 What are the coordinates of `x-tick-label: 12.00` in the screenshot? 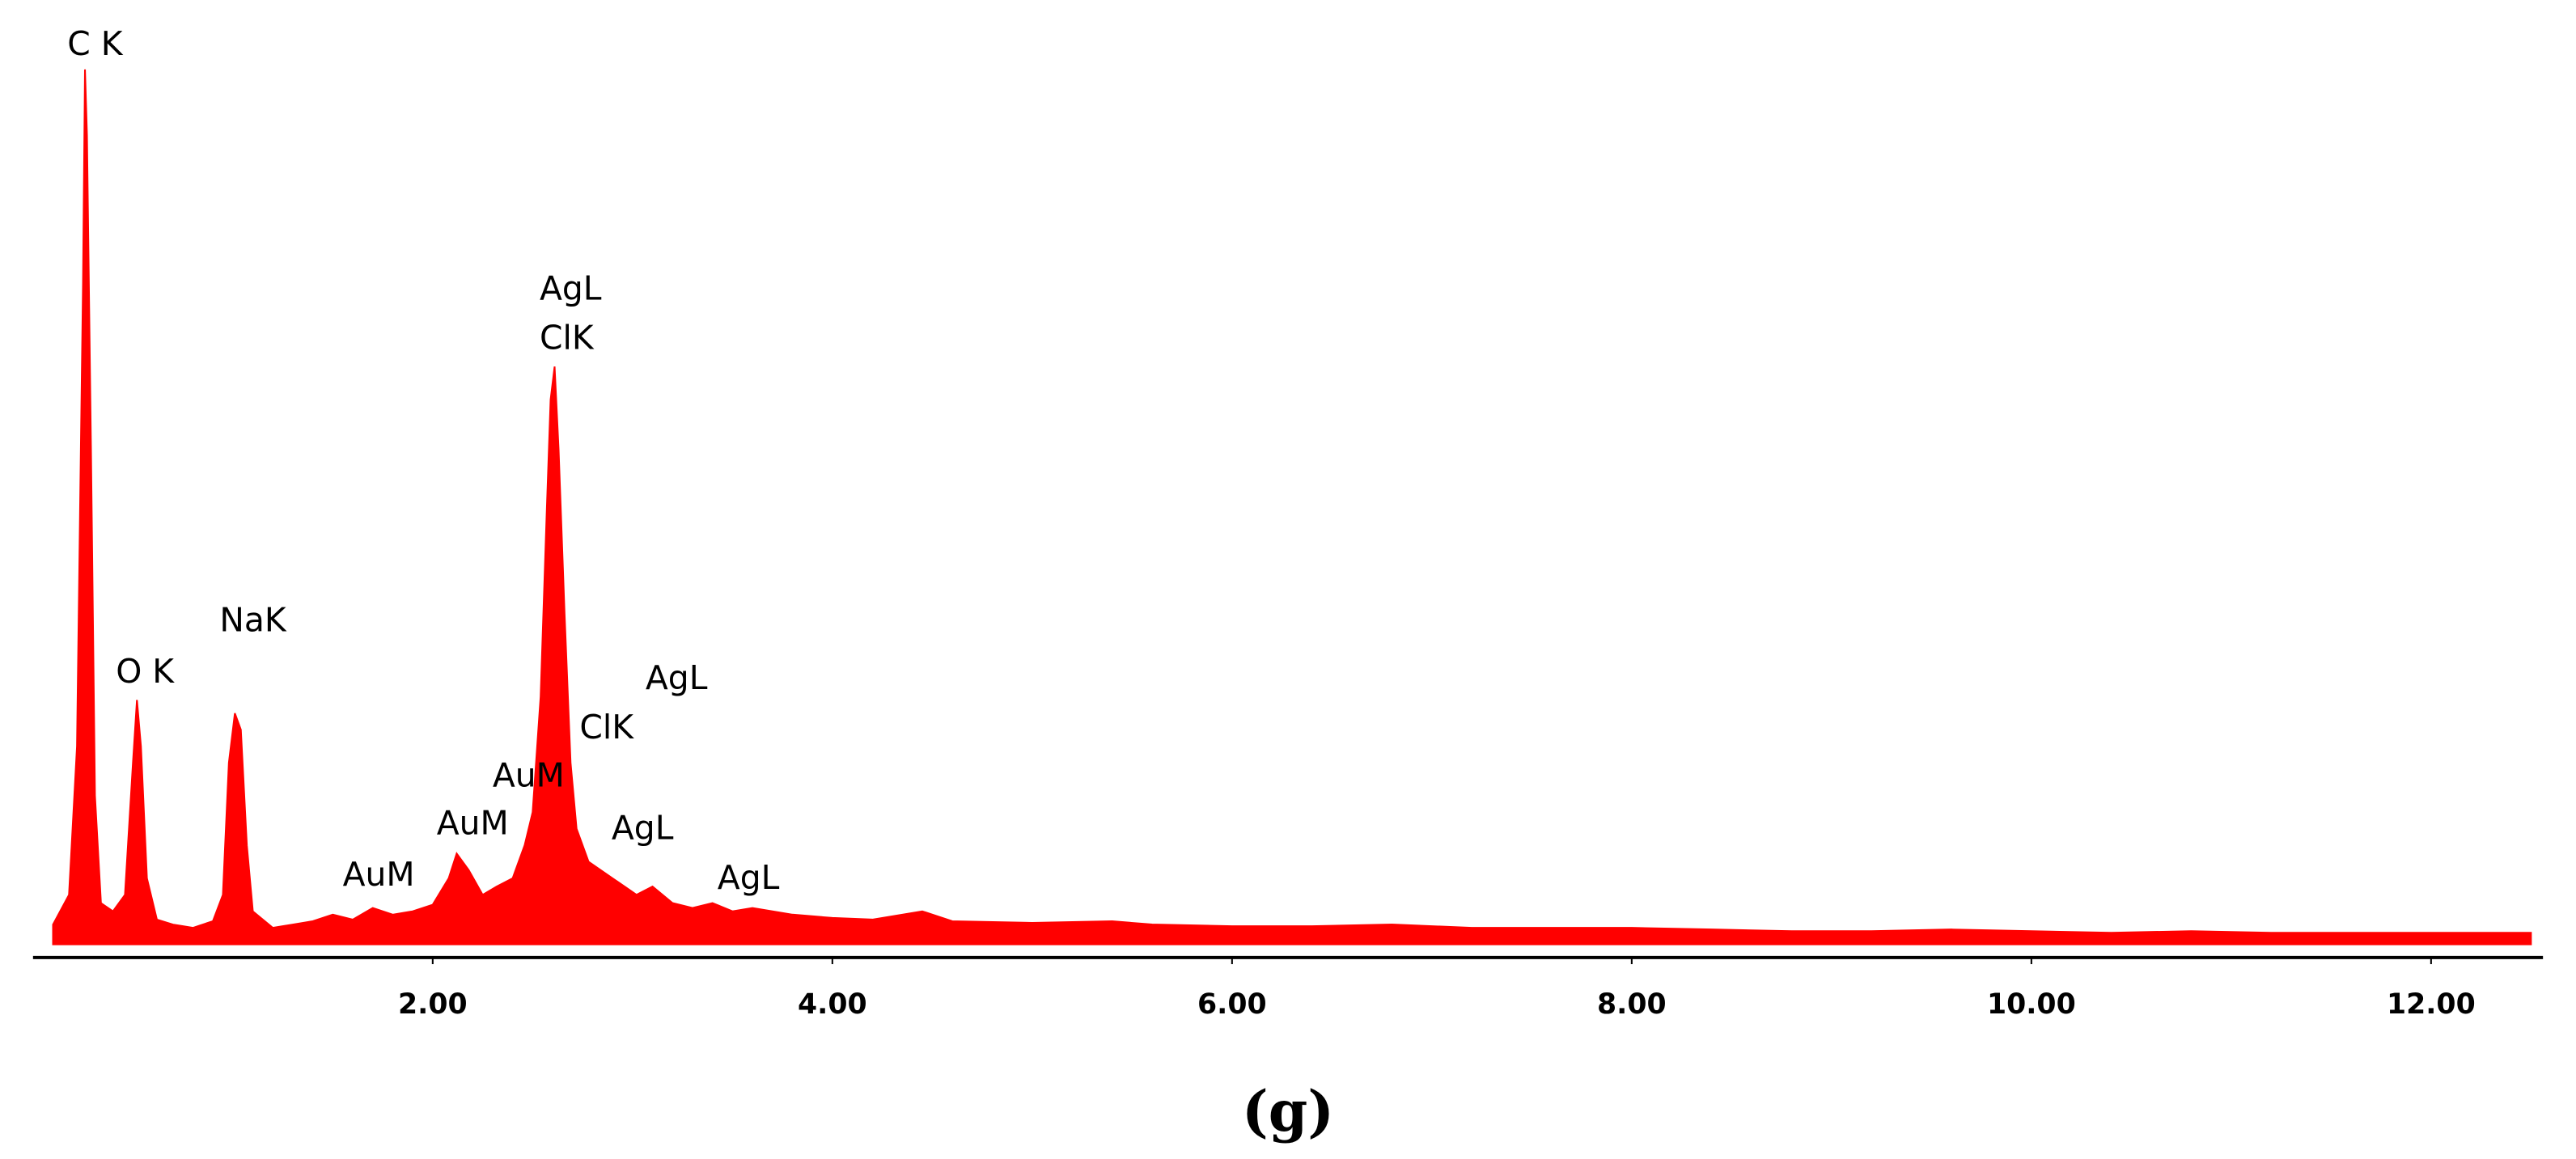 It's located at (2431, 1005).